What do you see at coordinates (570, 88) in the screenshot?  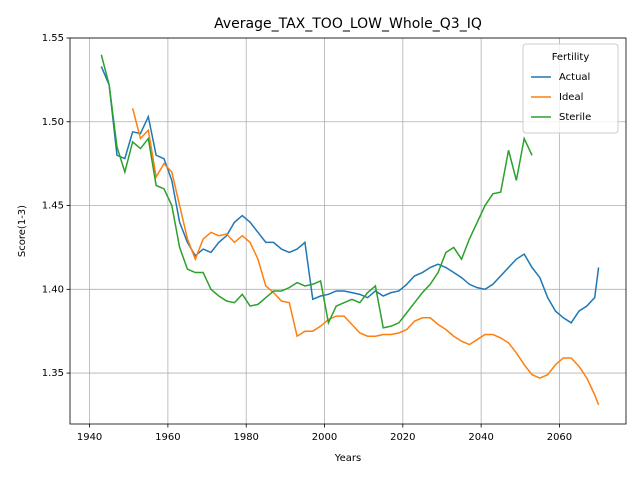 I see `legend-box` at bounding box center [570, 88].